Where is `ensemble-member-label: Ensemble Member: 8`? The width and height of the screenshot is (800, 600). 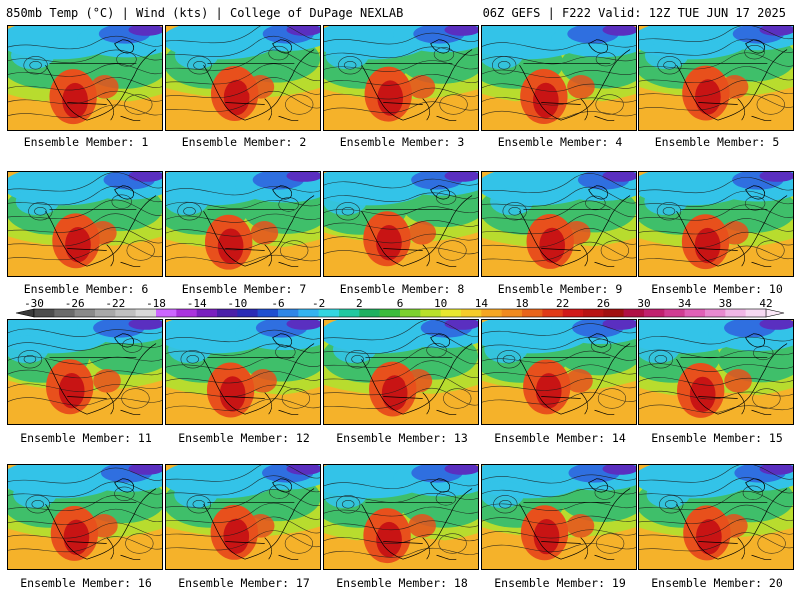
ensemble-member-label: Ensemble Member: 8 is located at coordinates (402, 289).